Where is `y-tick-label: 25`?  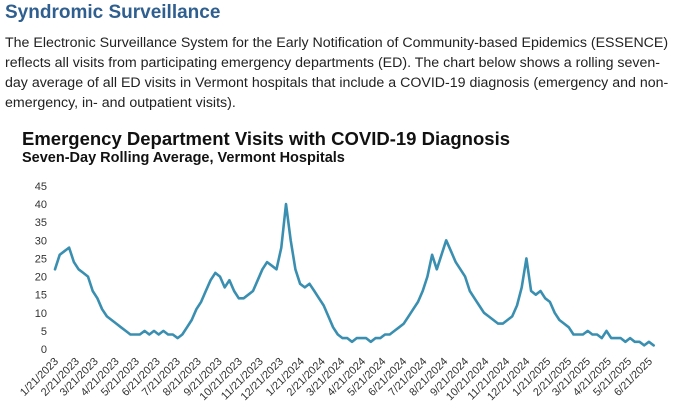
y-tick-label: 25 is located at coordinates (41, 259).